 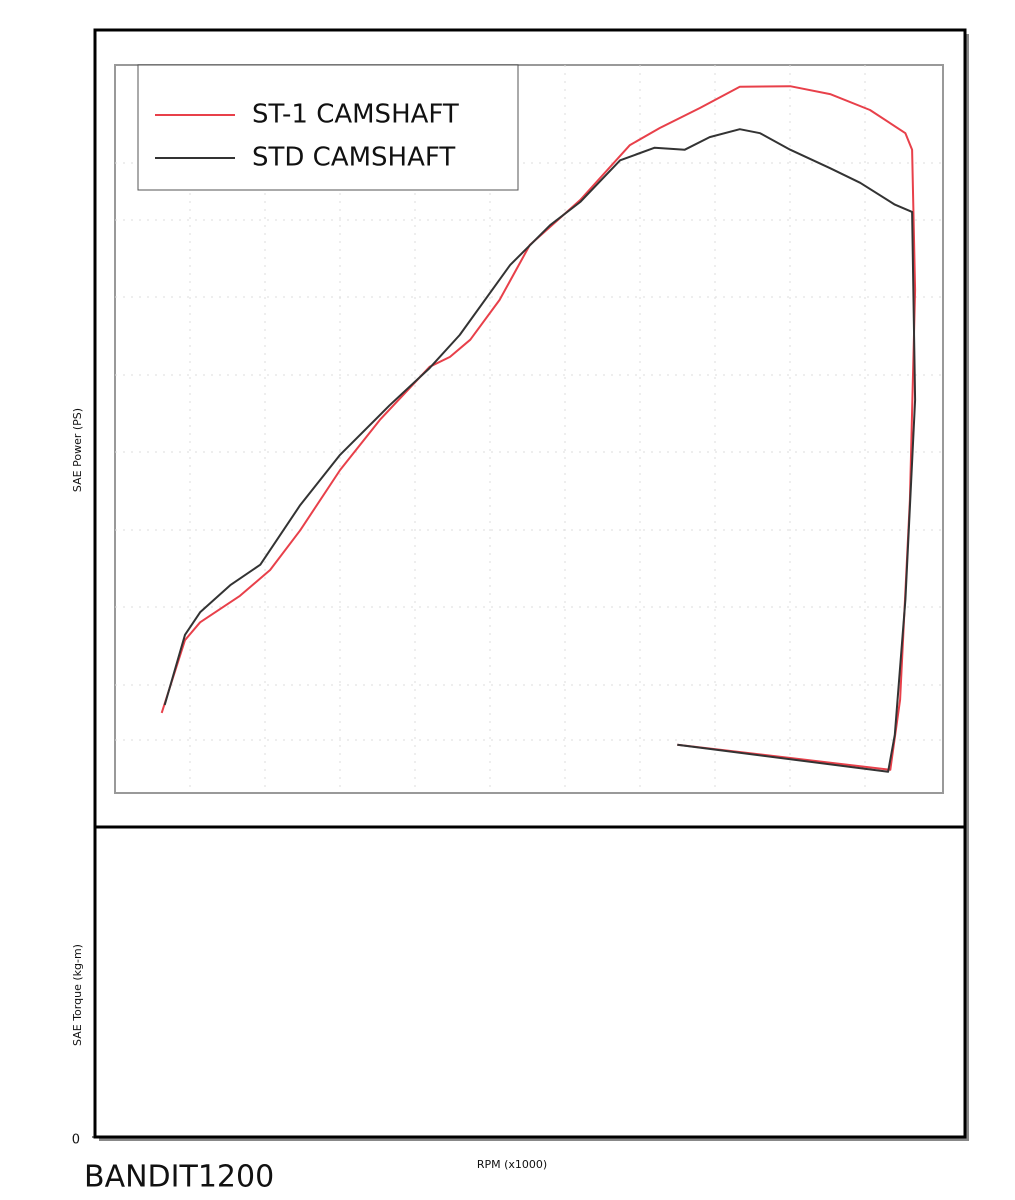 I want to click on caption: BANDIT1200, so click(x=179, y=1177).